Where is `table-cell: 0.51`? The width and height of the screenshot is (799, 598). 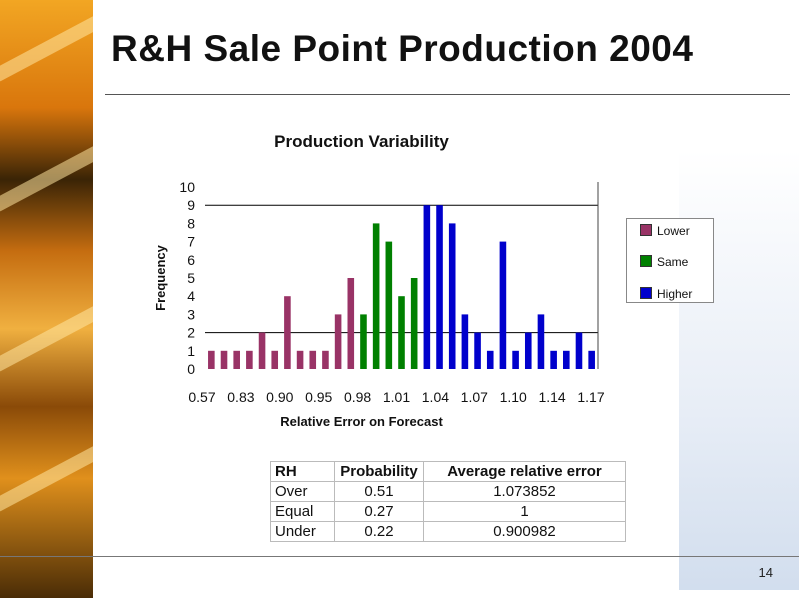 table-cell: 0.51 is located at coordinates (379, 491).